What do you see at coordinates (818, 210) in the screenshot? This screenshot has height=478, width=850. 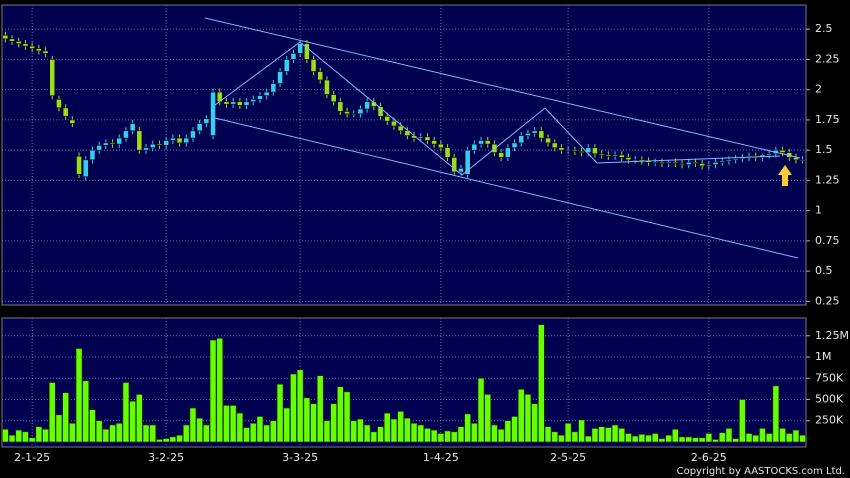 I see `y-tick-label: 1` at bounding box center [818, 210].